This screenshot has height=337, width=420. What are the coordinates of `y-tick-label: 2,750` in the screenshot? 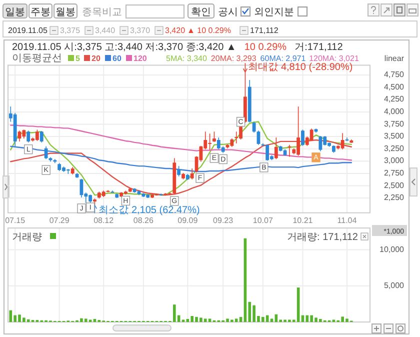 It's located at (394, 173).